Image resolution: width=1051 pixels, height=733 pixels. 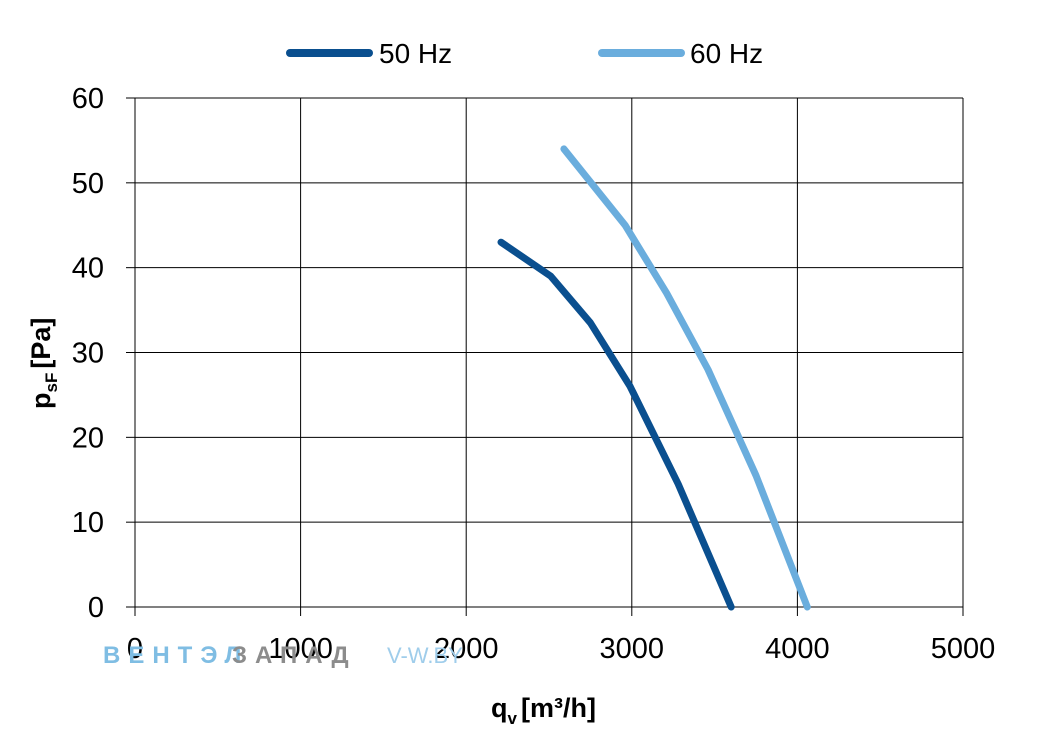 I want to click on x-tick-label: 0, so click(x=135, y=649).